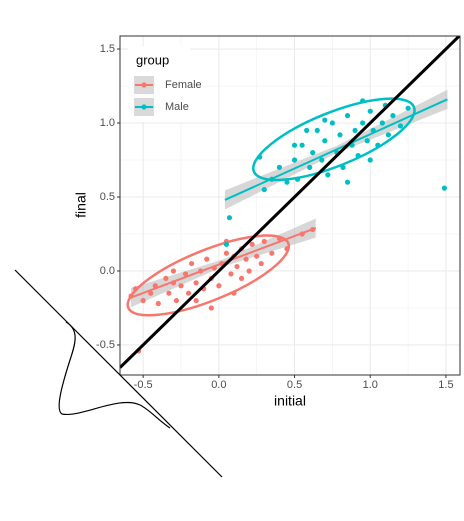  What do you see at coordinates (152, 59) in the screenshot?
I see `legend-title: group` at bounding box center [152, 59].